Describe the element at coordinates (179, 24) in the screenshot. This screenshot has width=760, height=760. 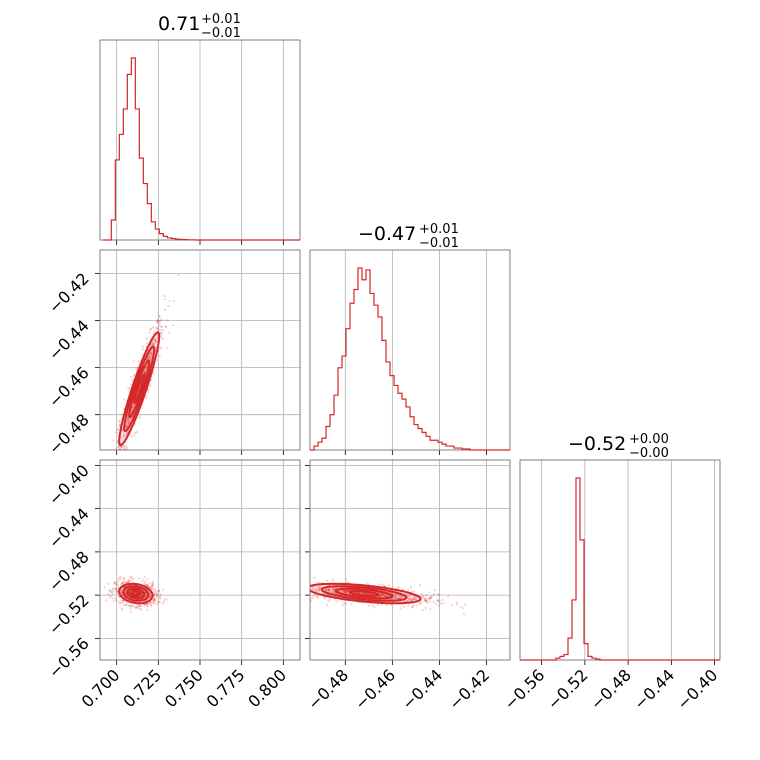
I see `title-value-0: 0.71` at that location.